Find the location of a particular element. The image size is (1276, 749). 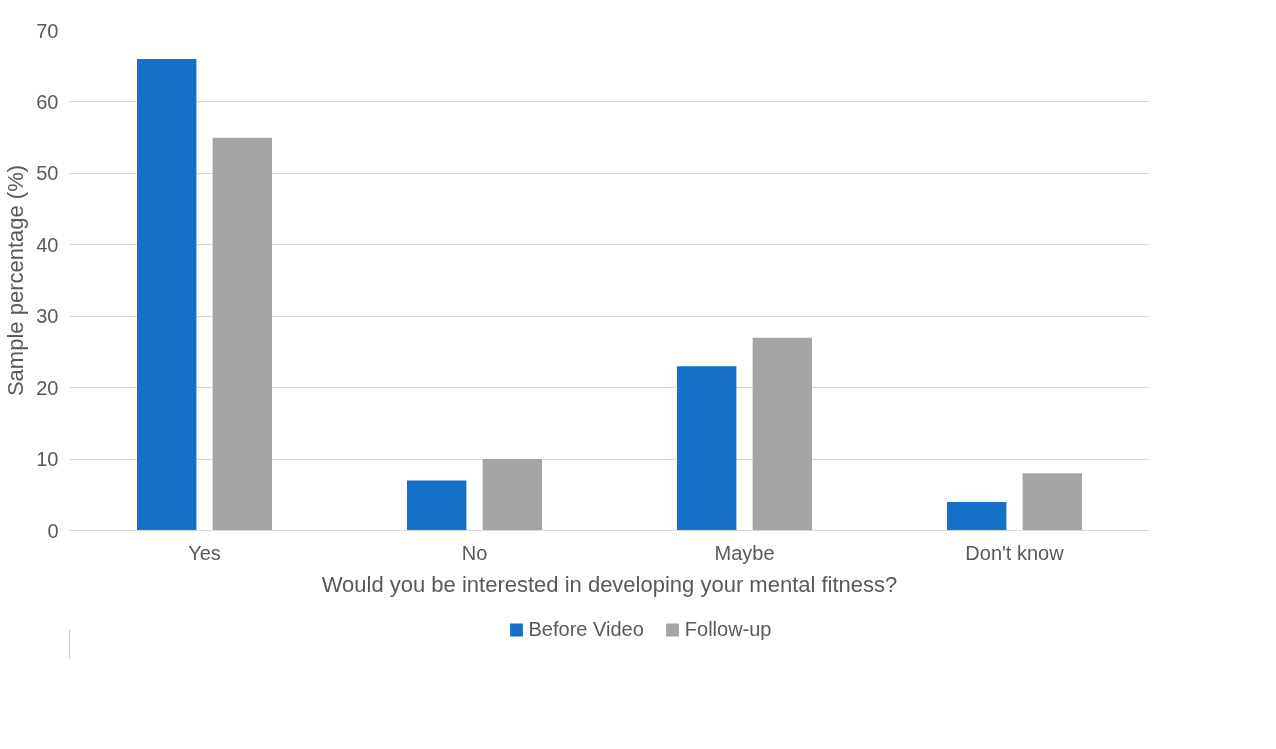

x-tick-label: Don't know is located at coordinates (1015, 552).